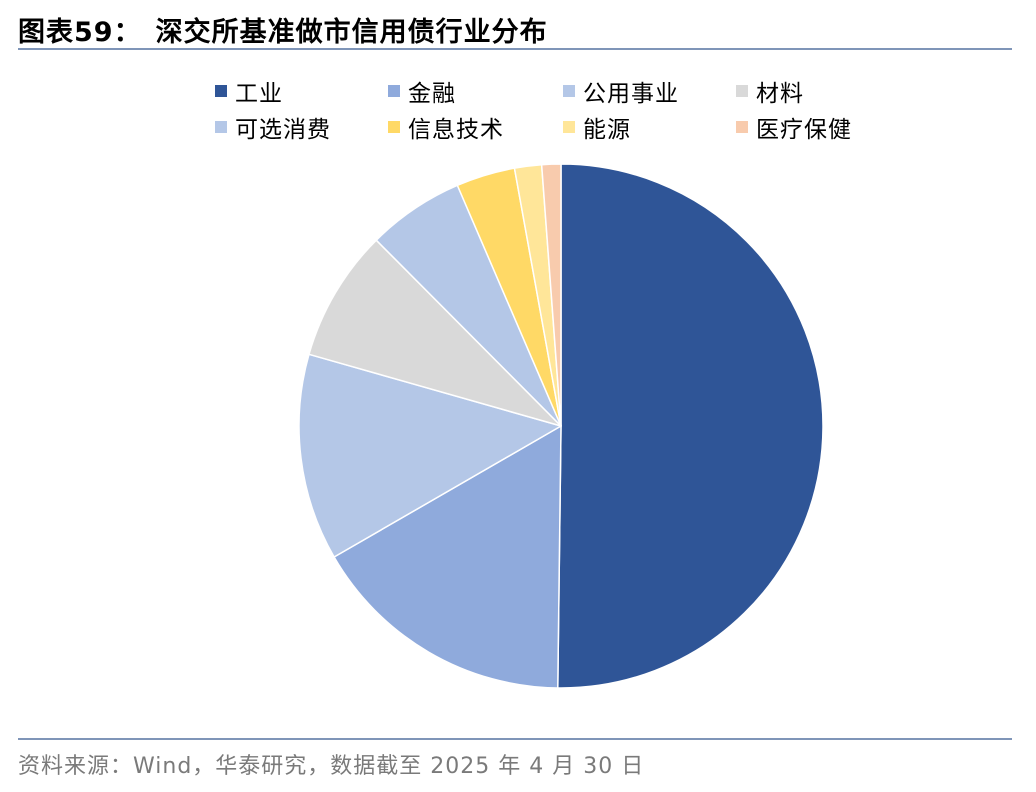 The width and height of the screenshot is (1036, 792). I want to click on legend-label: 公用事业, so click(631, 94).